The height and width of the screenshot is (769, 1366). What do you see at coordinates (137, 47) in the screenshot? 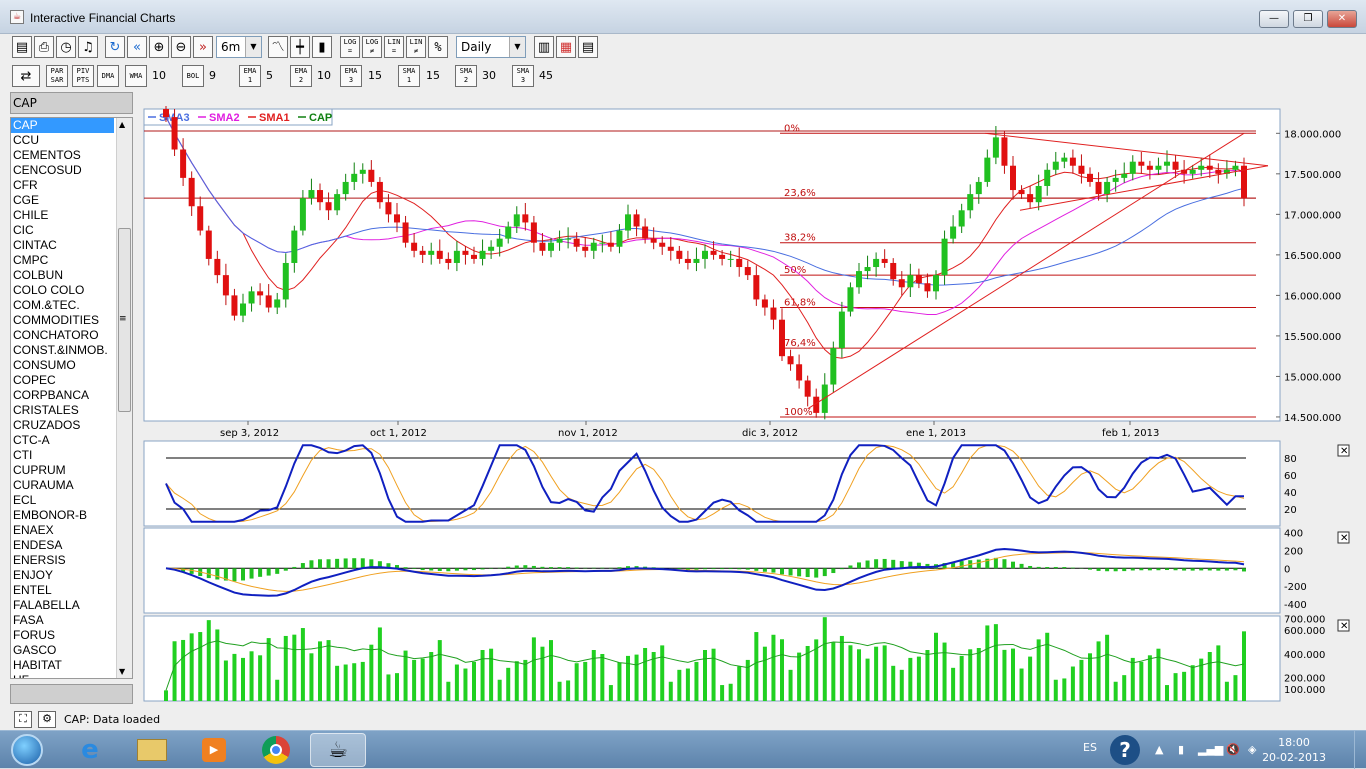
I see `rewind-icon: «` at bounding box center [137, 47].